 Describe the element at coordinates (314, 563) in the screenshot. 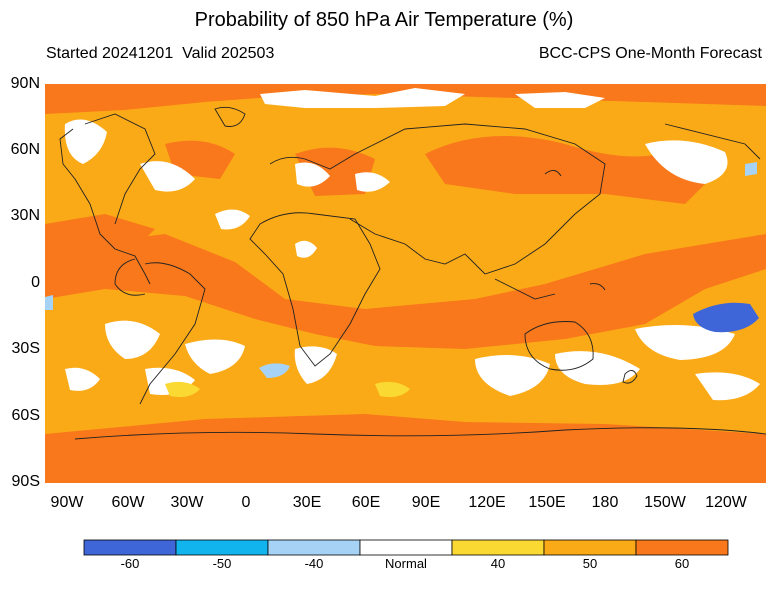

I see `legend-label: -40` at that location.